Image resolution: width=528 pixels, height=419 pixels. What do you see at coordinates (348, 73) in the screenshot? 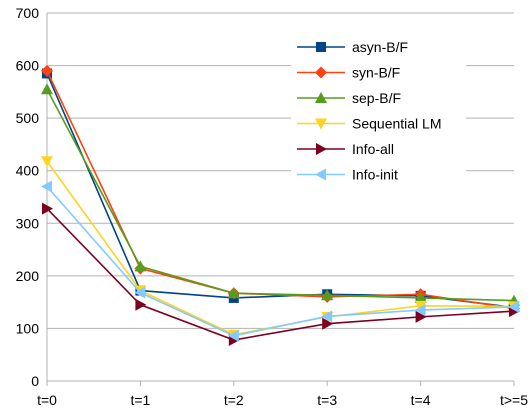
I see `legend-item: syn-B/F` at bounding box center [348, 73].